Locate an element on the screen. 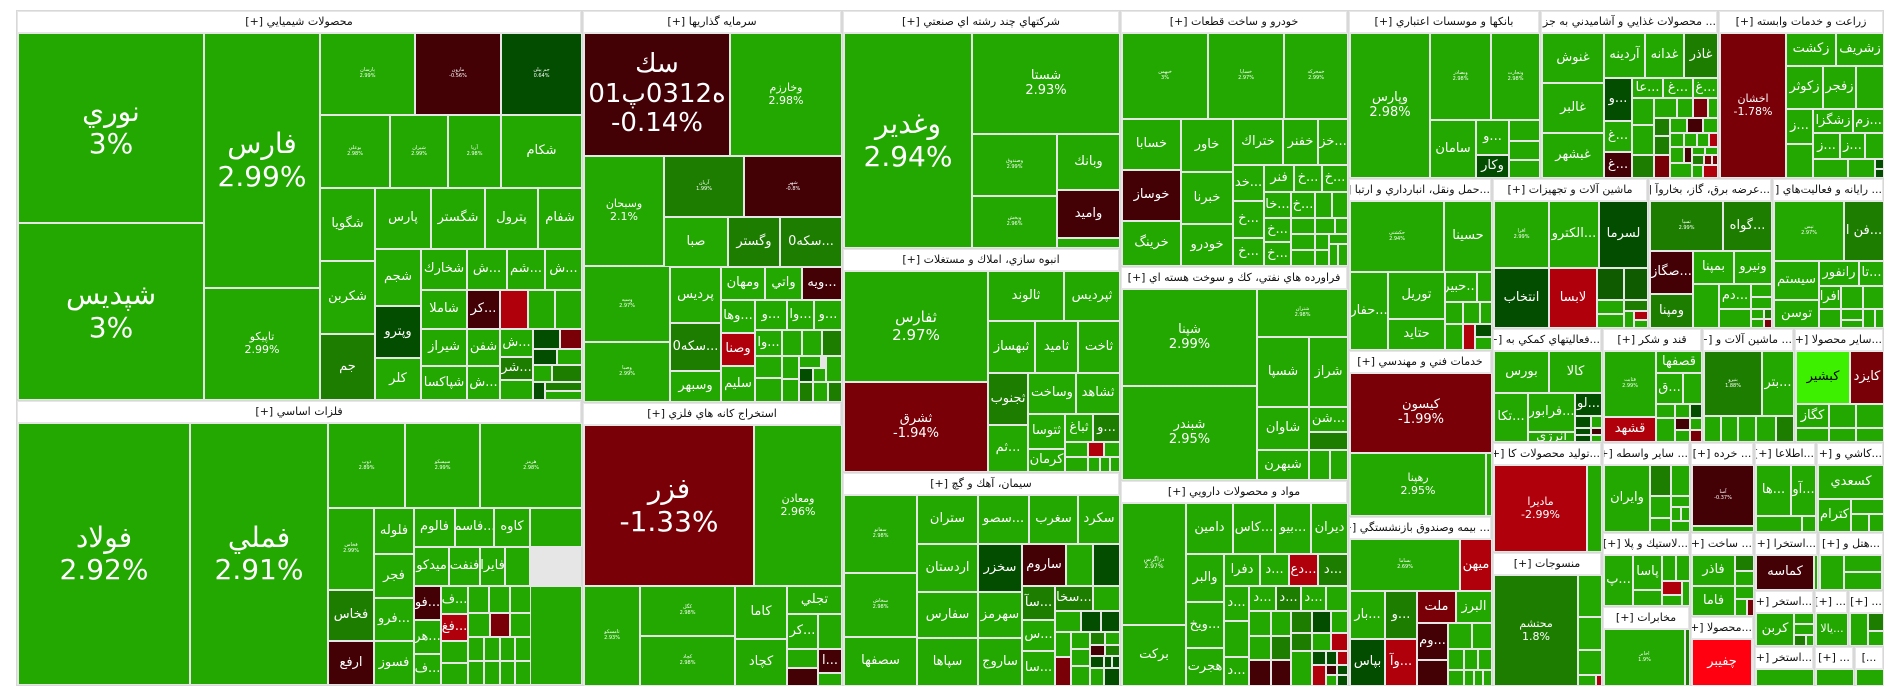  stock-tile: البرز is located at coordinates (1474, 607).